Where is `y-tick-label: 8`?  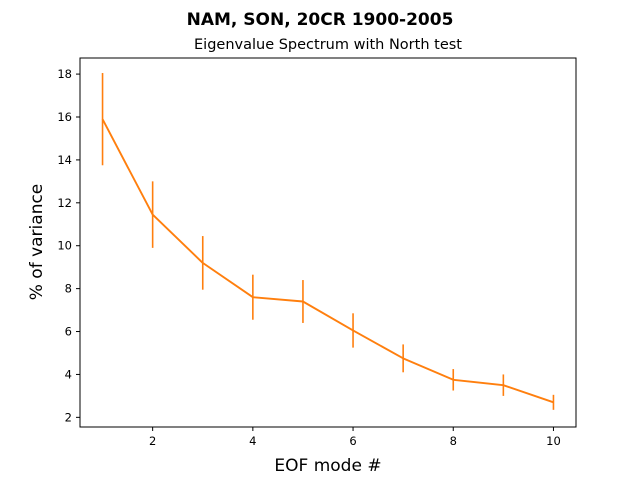 y-tick-label: 8 is located at coordinates (68, 289).